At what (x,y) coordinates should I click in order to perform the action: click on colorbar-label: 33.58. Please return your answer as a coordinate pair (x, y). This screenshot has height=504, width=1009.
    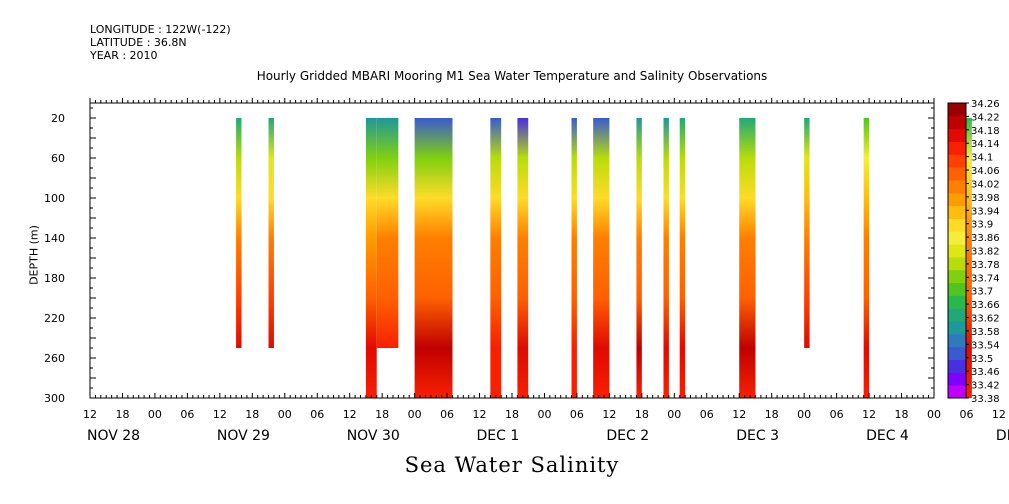
    Looking at the image, I should click on (985, 332).